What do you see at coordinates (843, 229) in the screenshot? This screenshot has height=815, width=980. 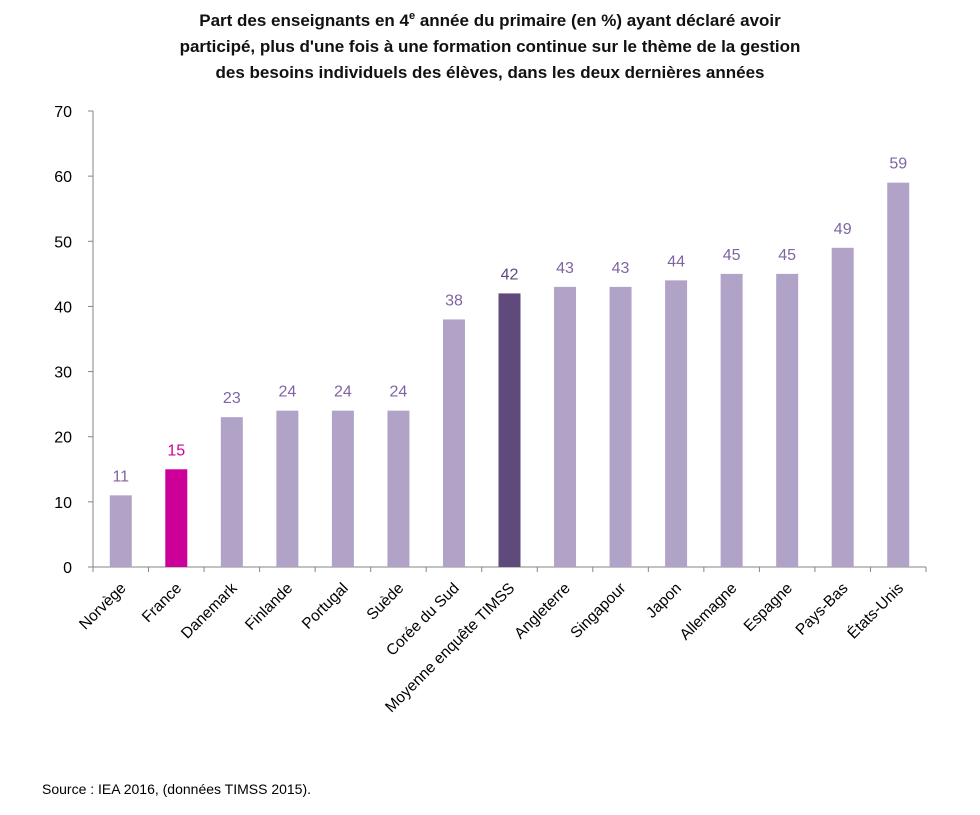 I see `value-label: 49` at bounding box center [843, 229].